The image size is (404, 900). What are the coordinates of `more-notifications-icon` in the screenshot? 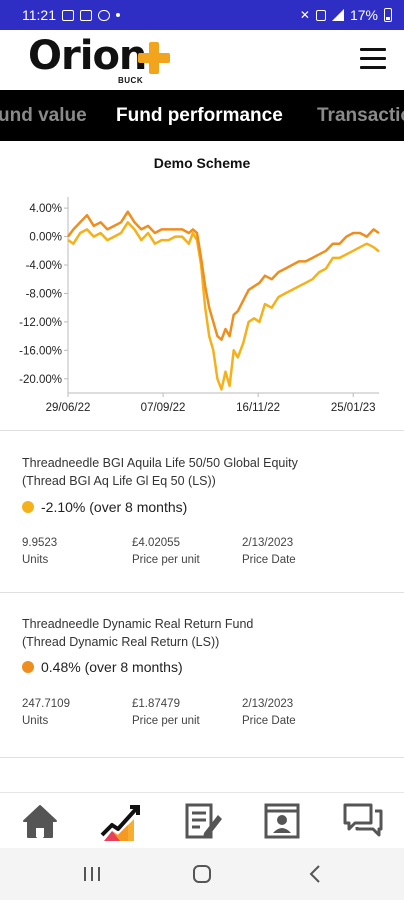 It's located at (118, 15).